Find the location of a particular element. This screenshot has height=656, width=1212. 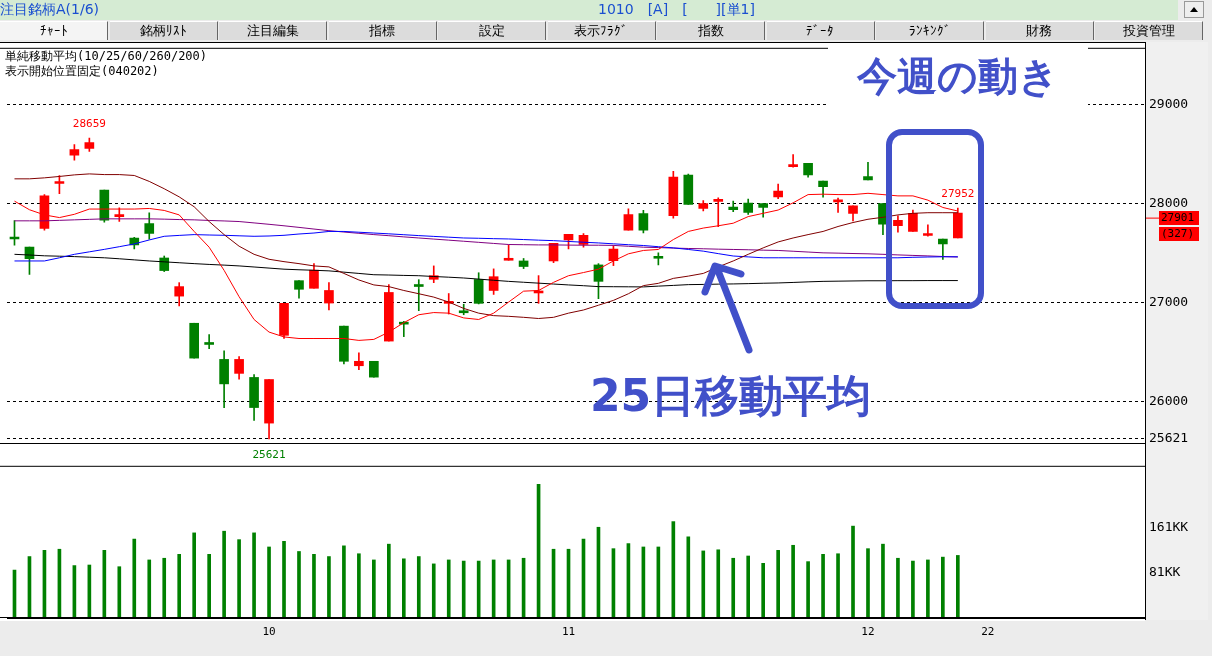

y-tick-label: 161KK is located at coordinates (1169, 526).